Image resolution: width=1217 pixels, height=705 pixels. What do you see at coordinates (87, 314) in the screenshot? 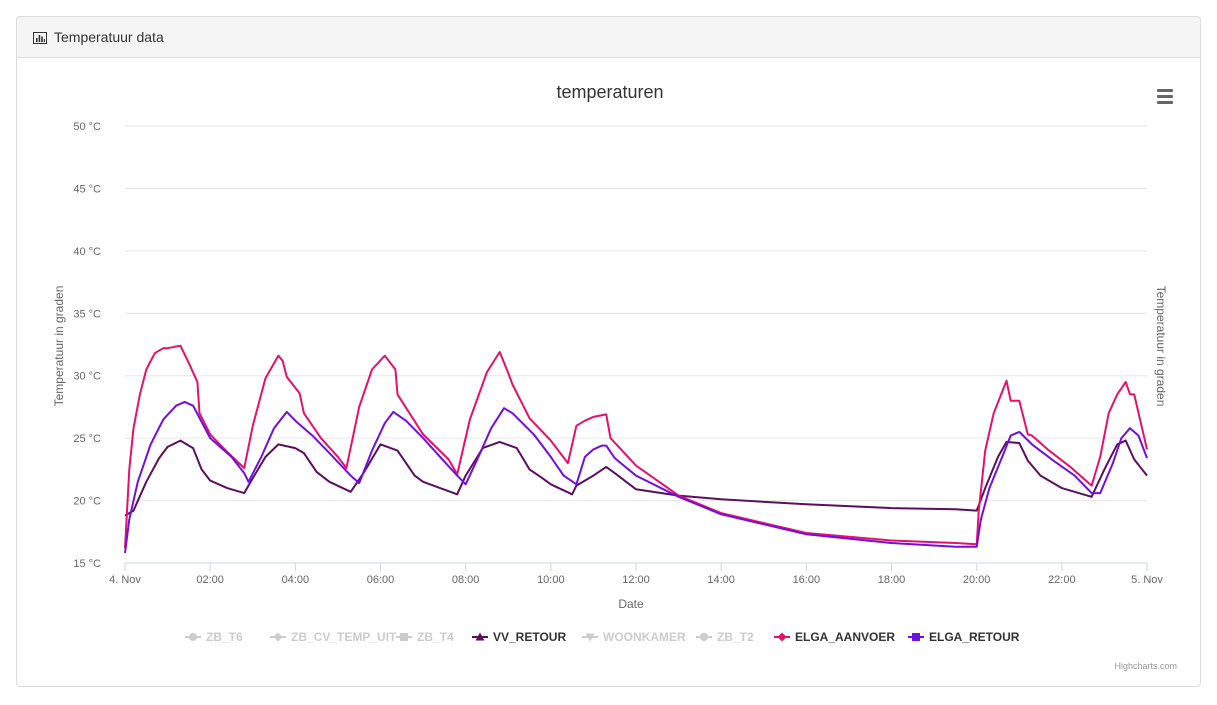
I see `y-tick-label: 35 °C` at bounding box center [87, 314].